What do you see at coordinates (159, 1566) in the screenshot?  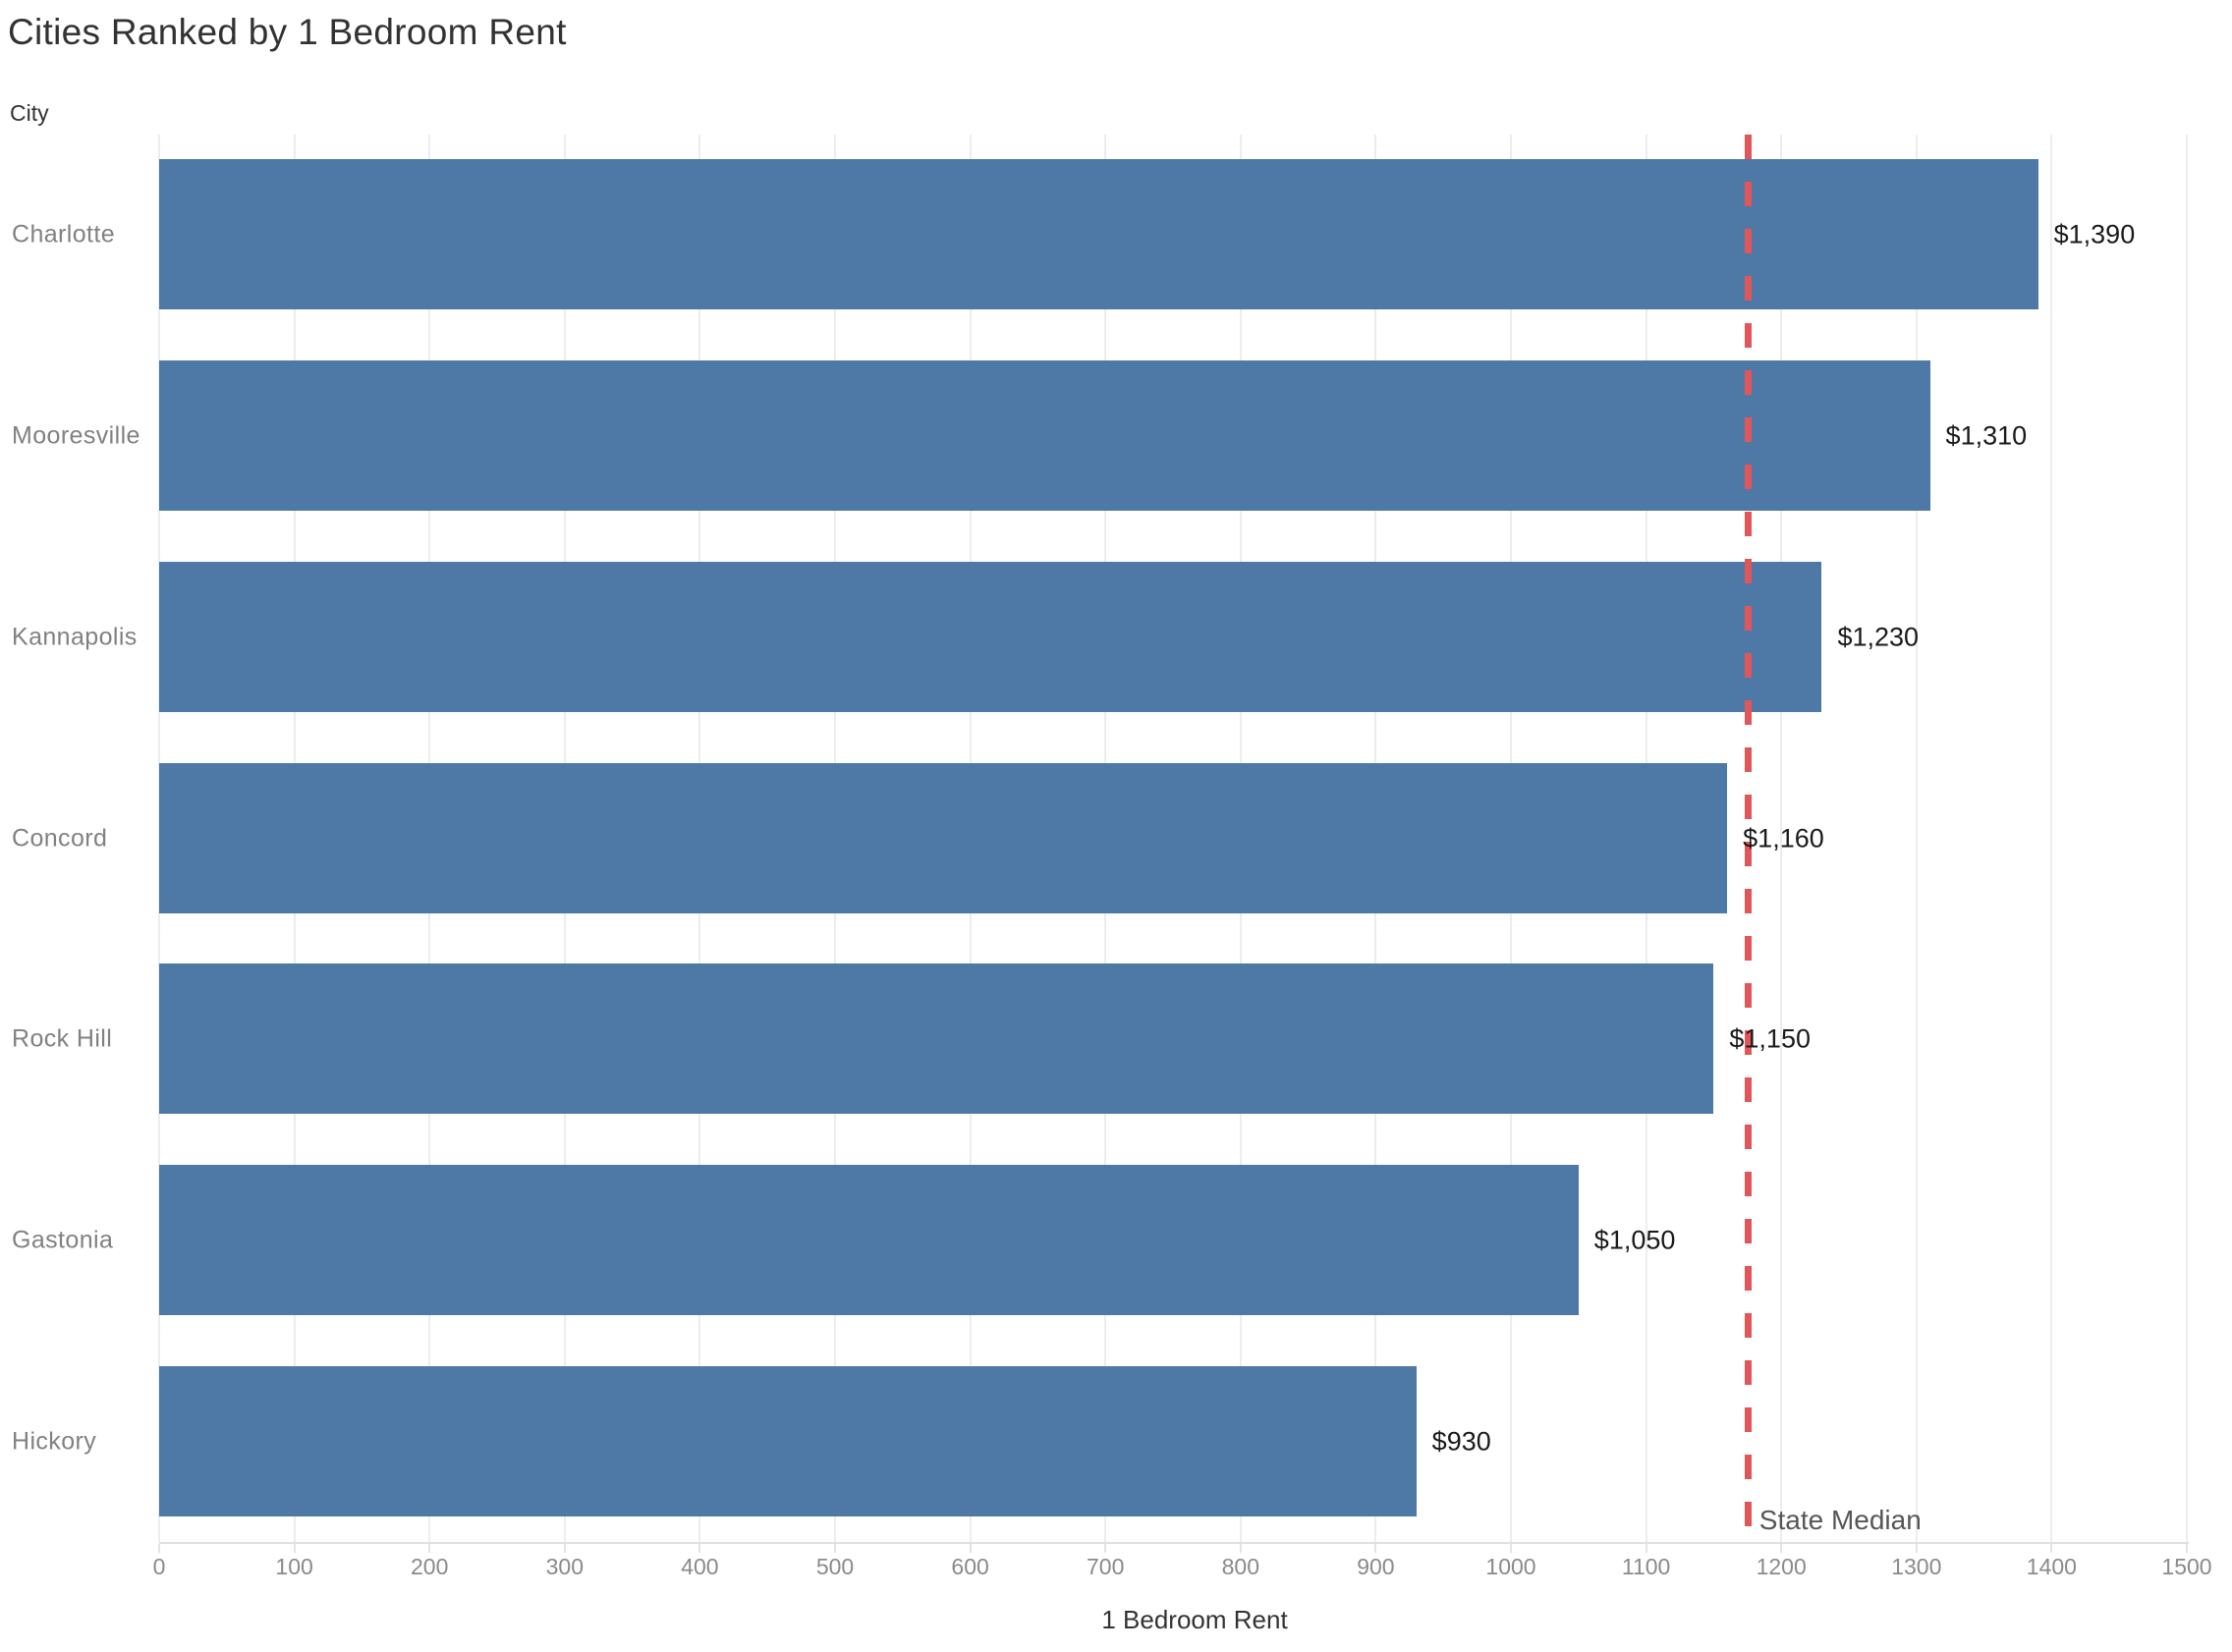 I see `x-tick-label-0: 0` at bounding box center [159, 1566].